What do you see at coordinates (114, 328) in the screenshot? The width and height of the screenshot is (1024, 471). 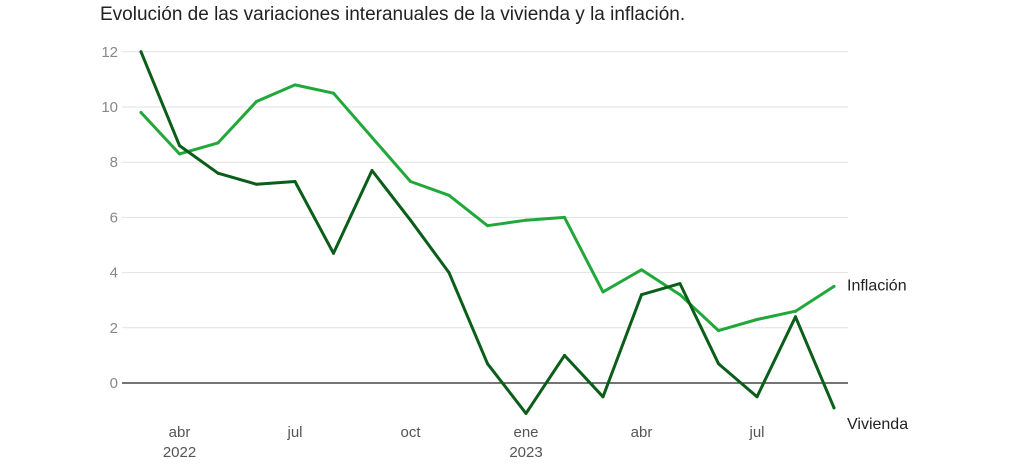 I see `y-tick-label: 2` at bounding box center [114, 328].